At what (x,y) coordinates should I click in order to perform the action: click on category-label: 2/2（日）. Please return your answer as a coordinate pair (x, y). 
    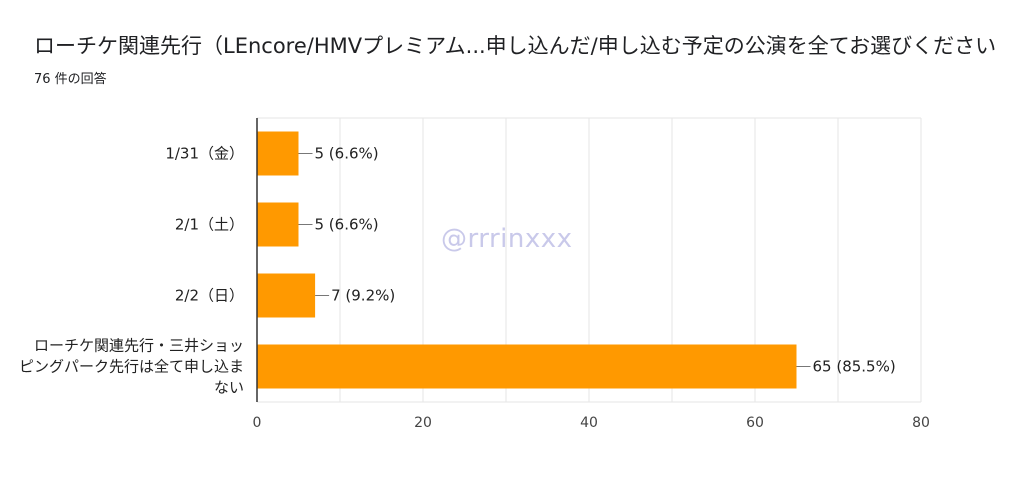
    Looking at the image, I should click on (209, 296).